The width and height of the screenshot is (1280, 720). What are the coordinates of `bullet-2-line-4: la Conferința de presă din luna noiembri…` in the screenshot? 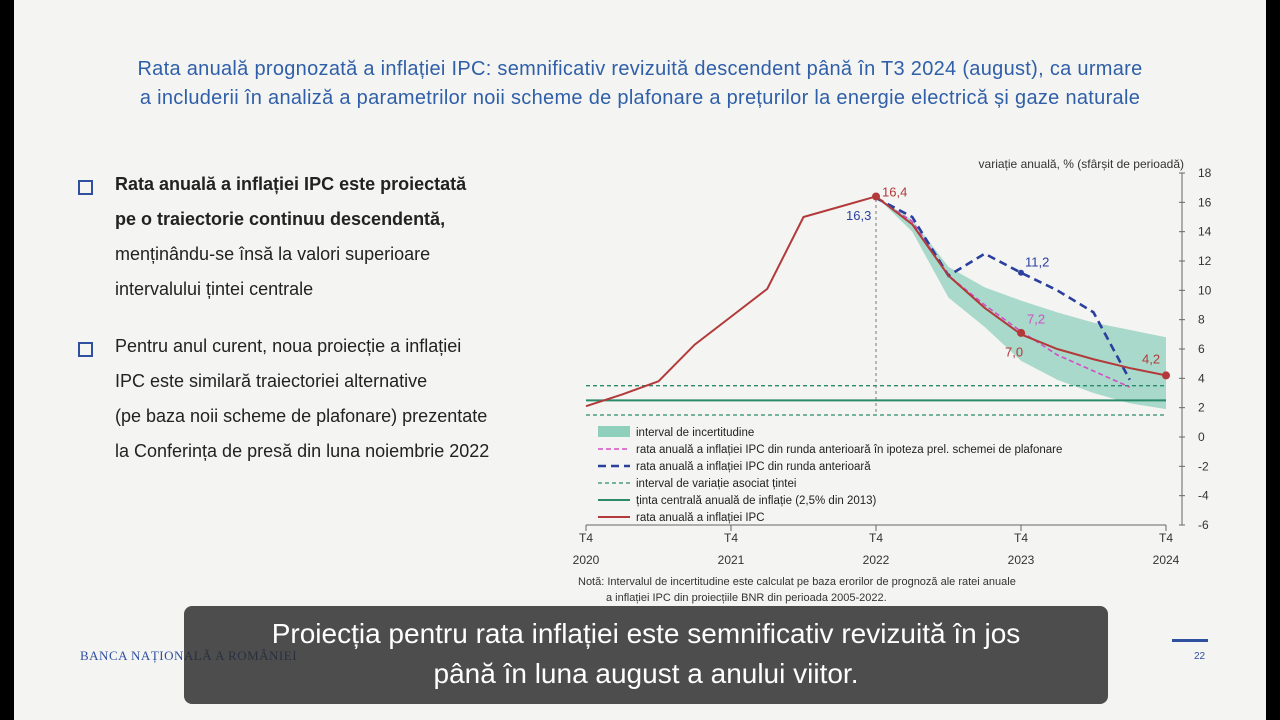 It's located at (302, 451).